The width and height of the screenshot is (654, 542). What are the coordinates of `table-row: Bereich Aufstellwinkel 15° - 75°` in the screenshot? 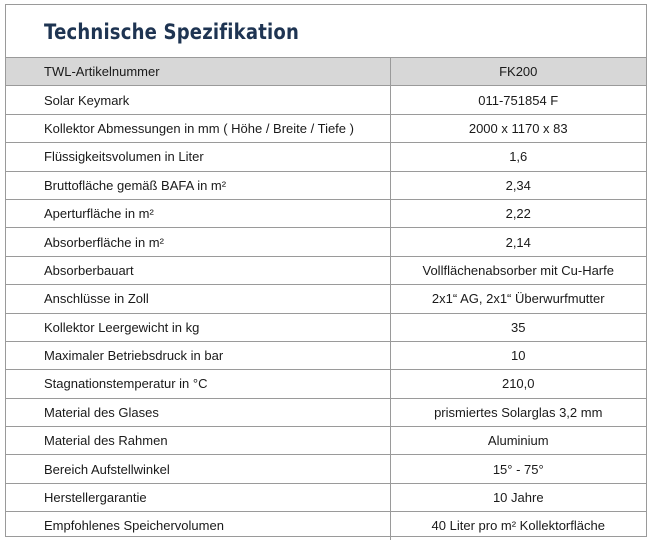 It's located at (326, 469).